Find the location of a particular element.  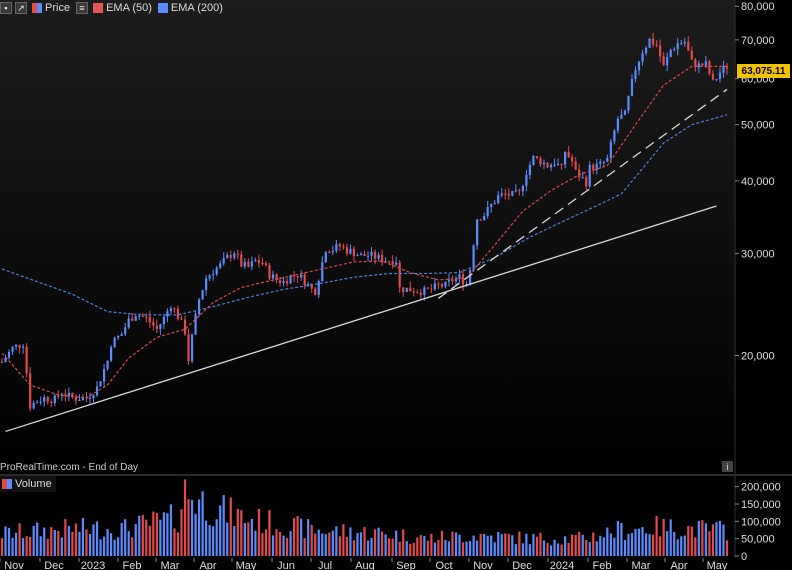

collapse-icon: ▪ is located at coordinates (6, 8).